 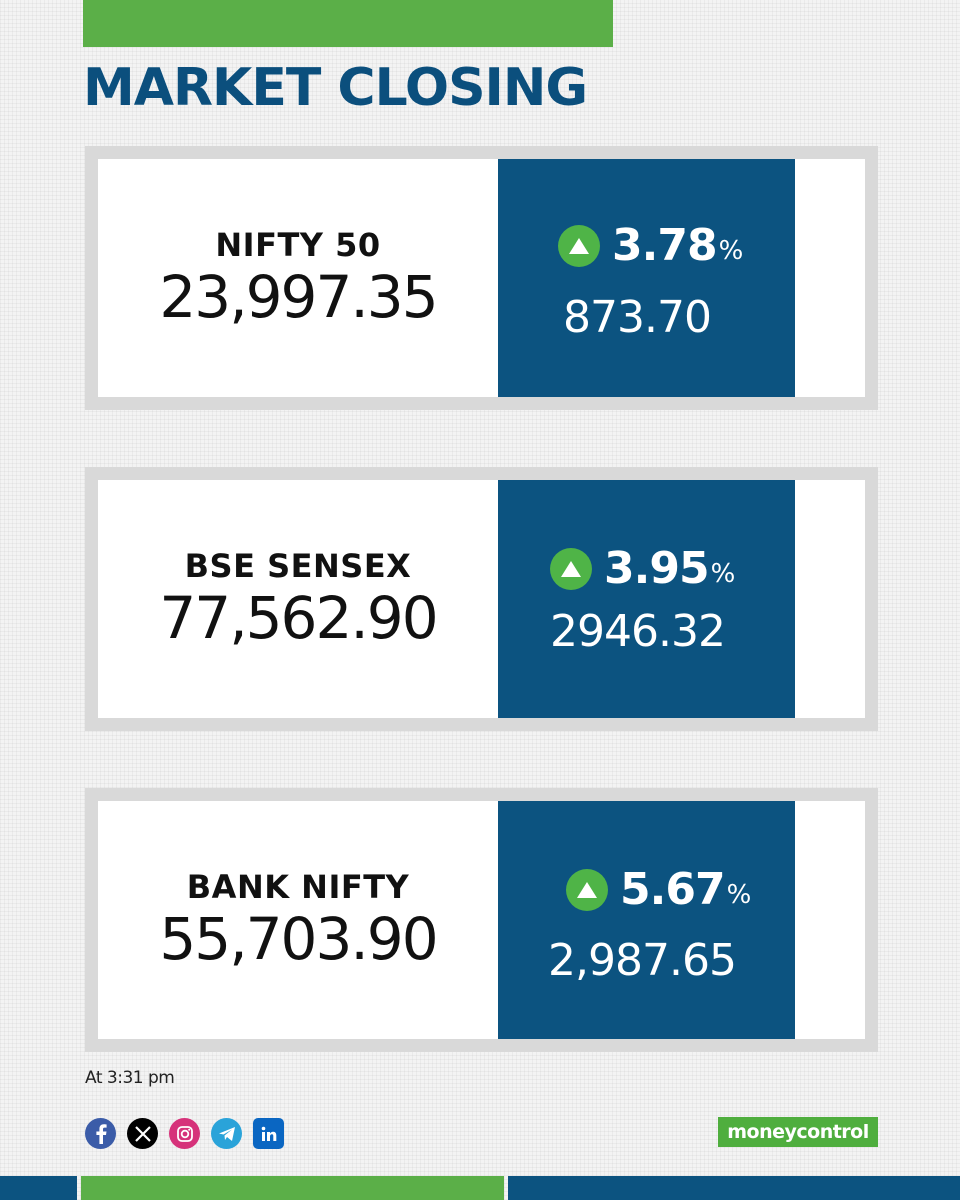 I want to click on bottom-bar-right, so click(x=734, y=1188).